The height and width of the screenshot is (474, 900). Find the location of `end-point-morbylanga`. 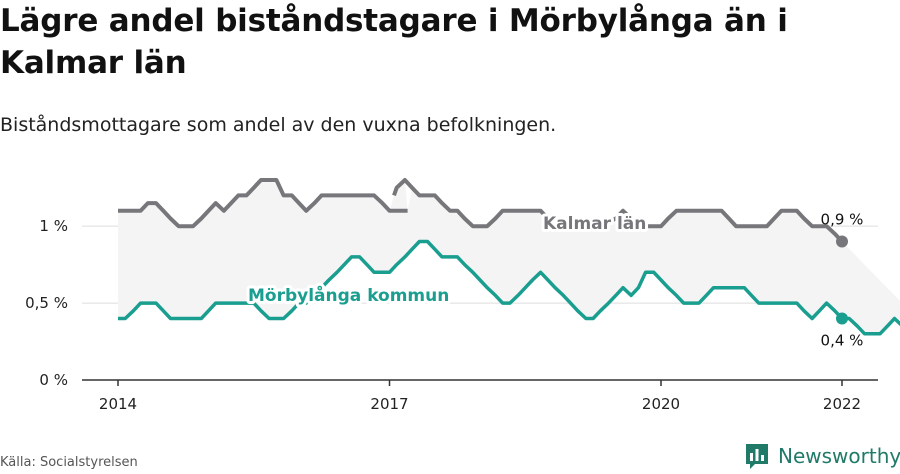

end-point-morbylanga is located at coordinates (842, 318).